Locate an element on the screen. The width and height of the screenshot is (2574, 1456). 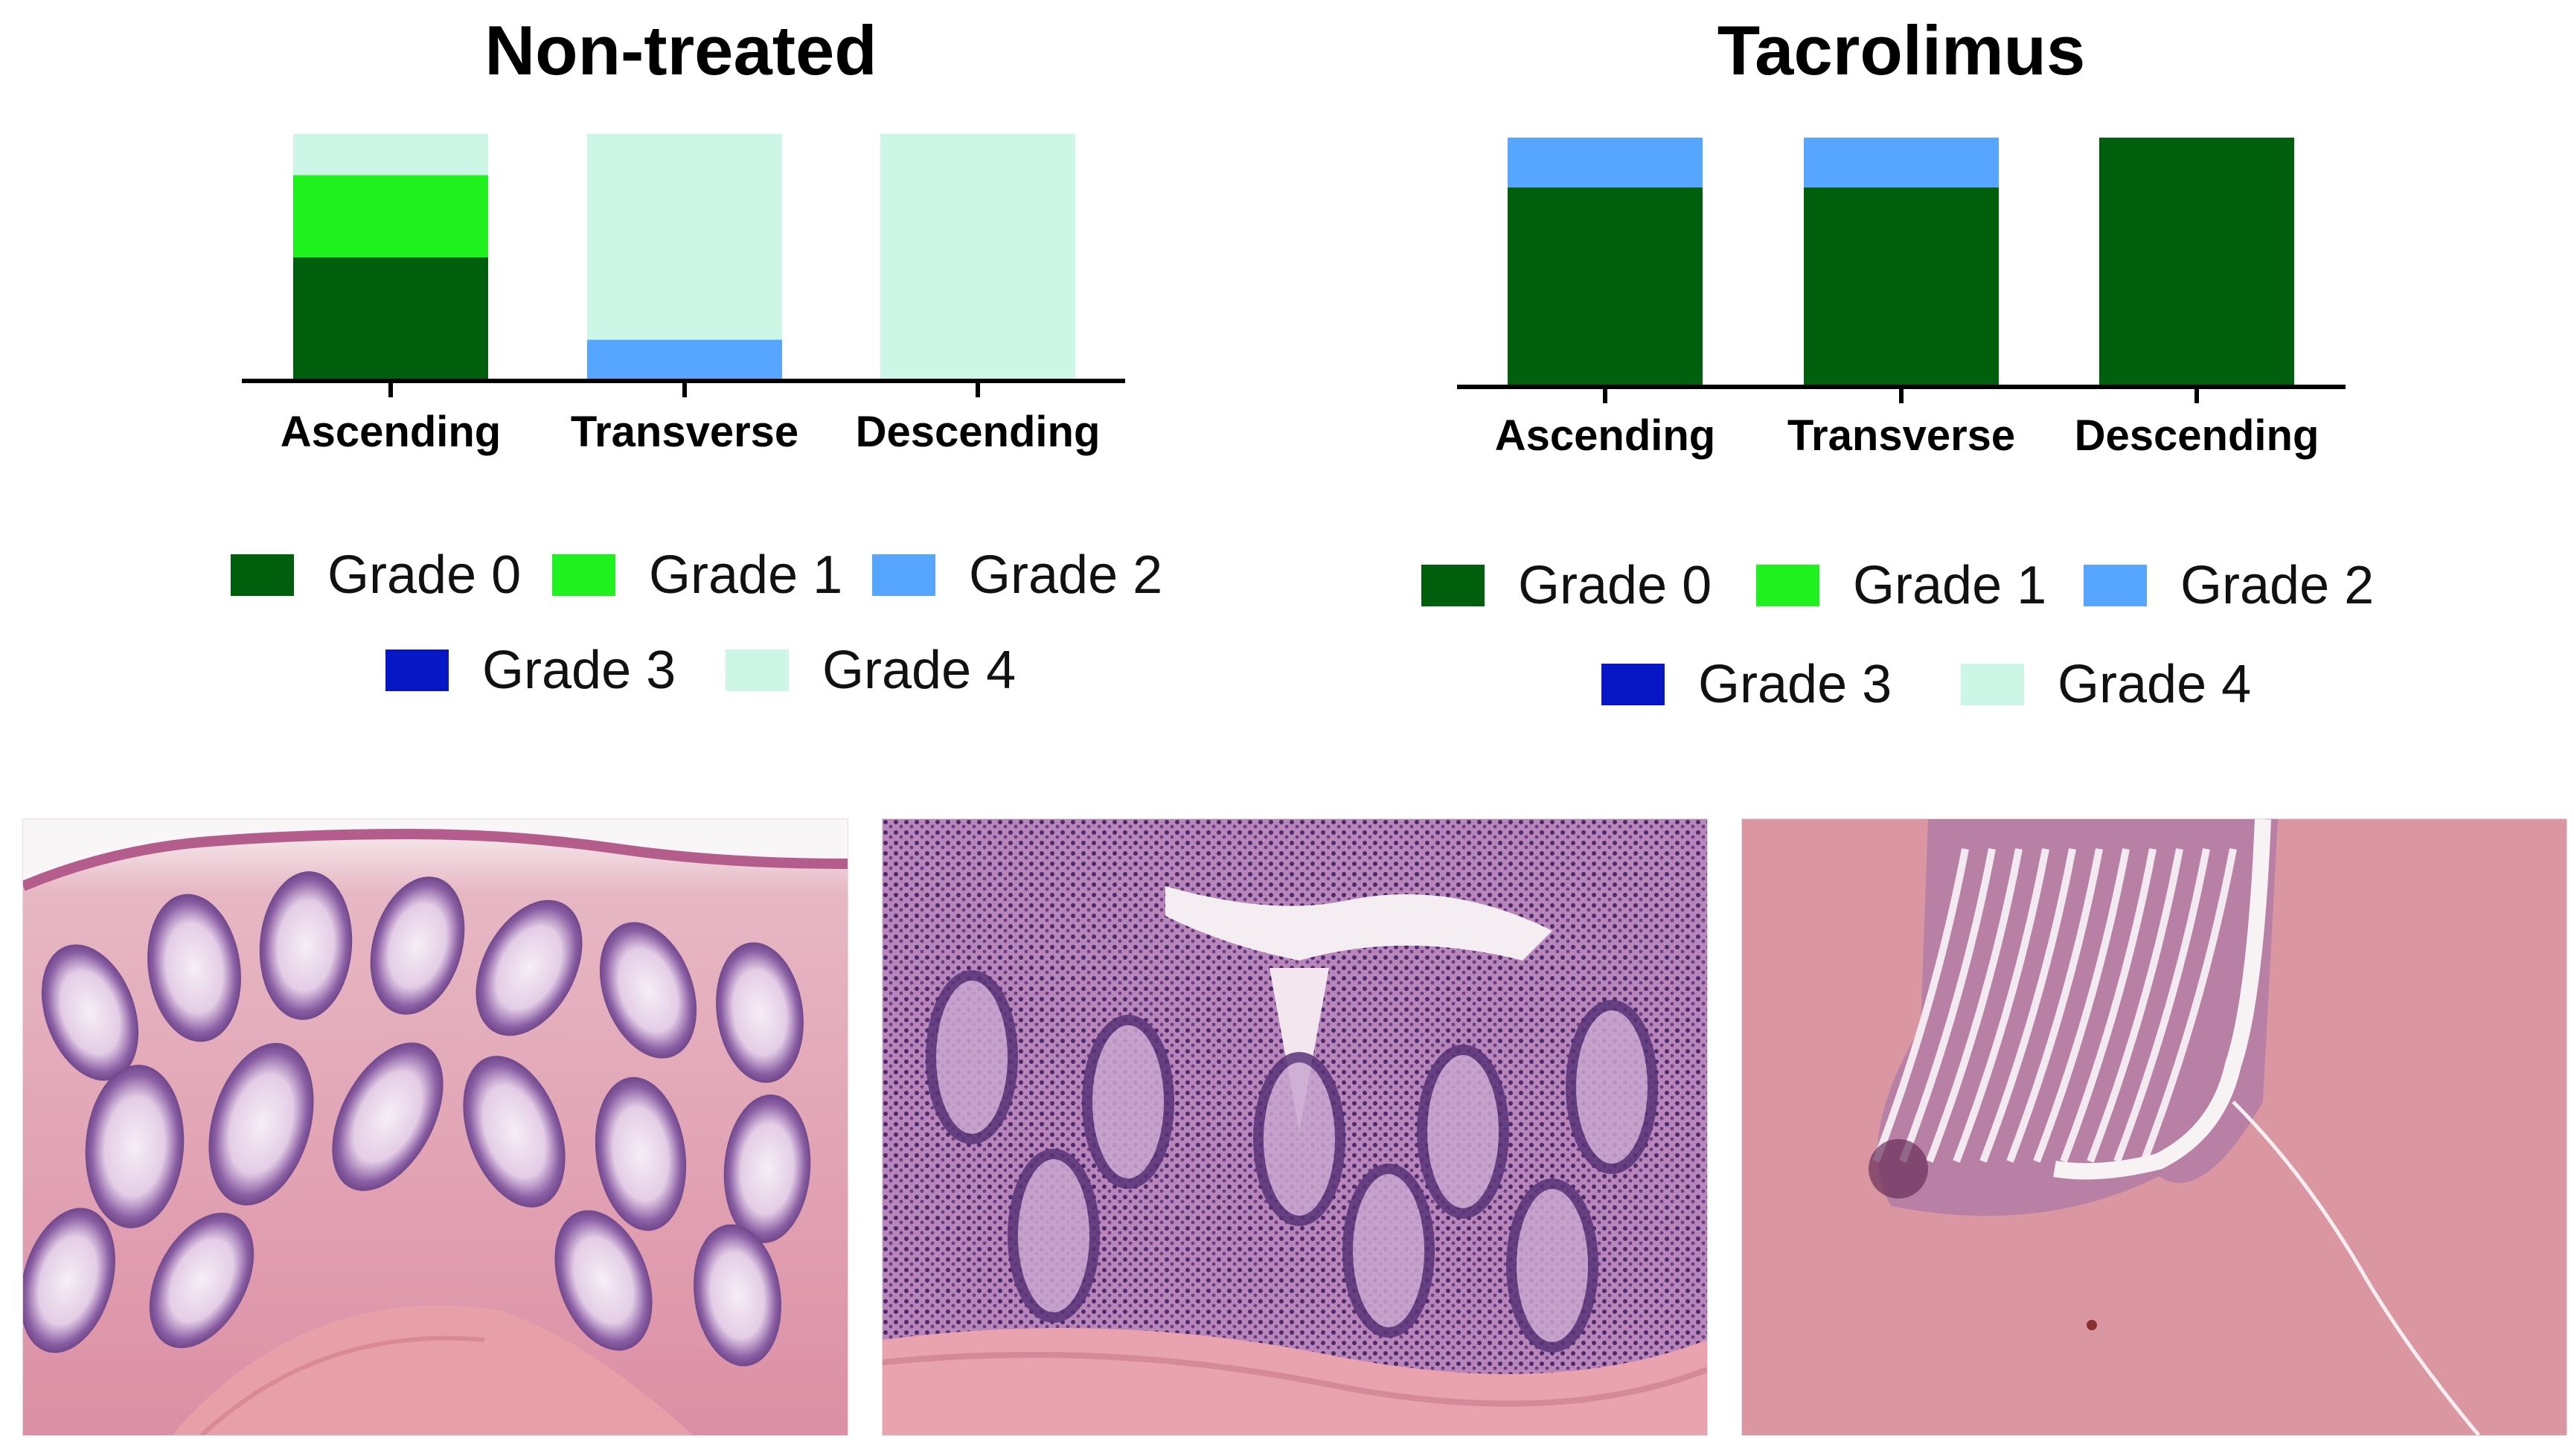
histology-image-normal is located at coordinates (435, 1127).